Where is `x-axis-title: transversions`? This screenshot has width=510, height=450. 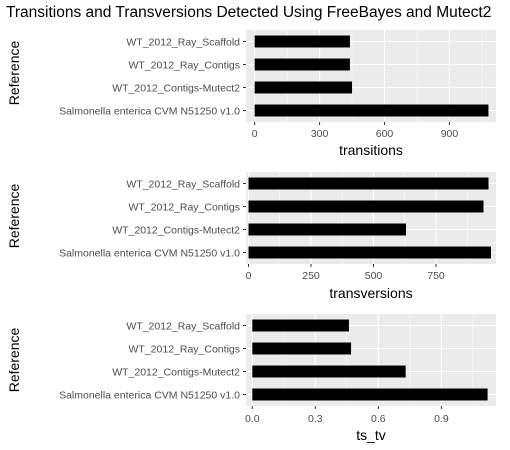
x-axis-title: transversions is located at coordinates (370, 293).